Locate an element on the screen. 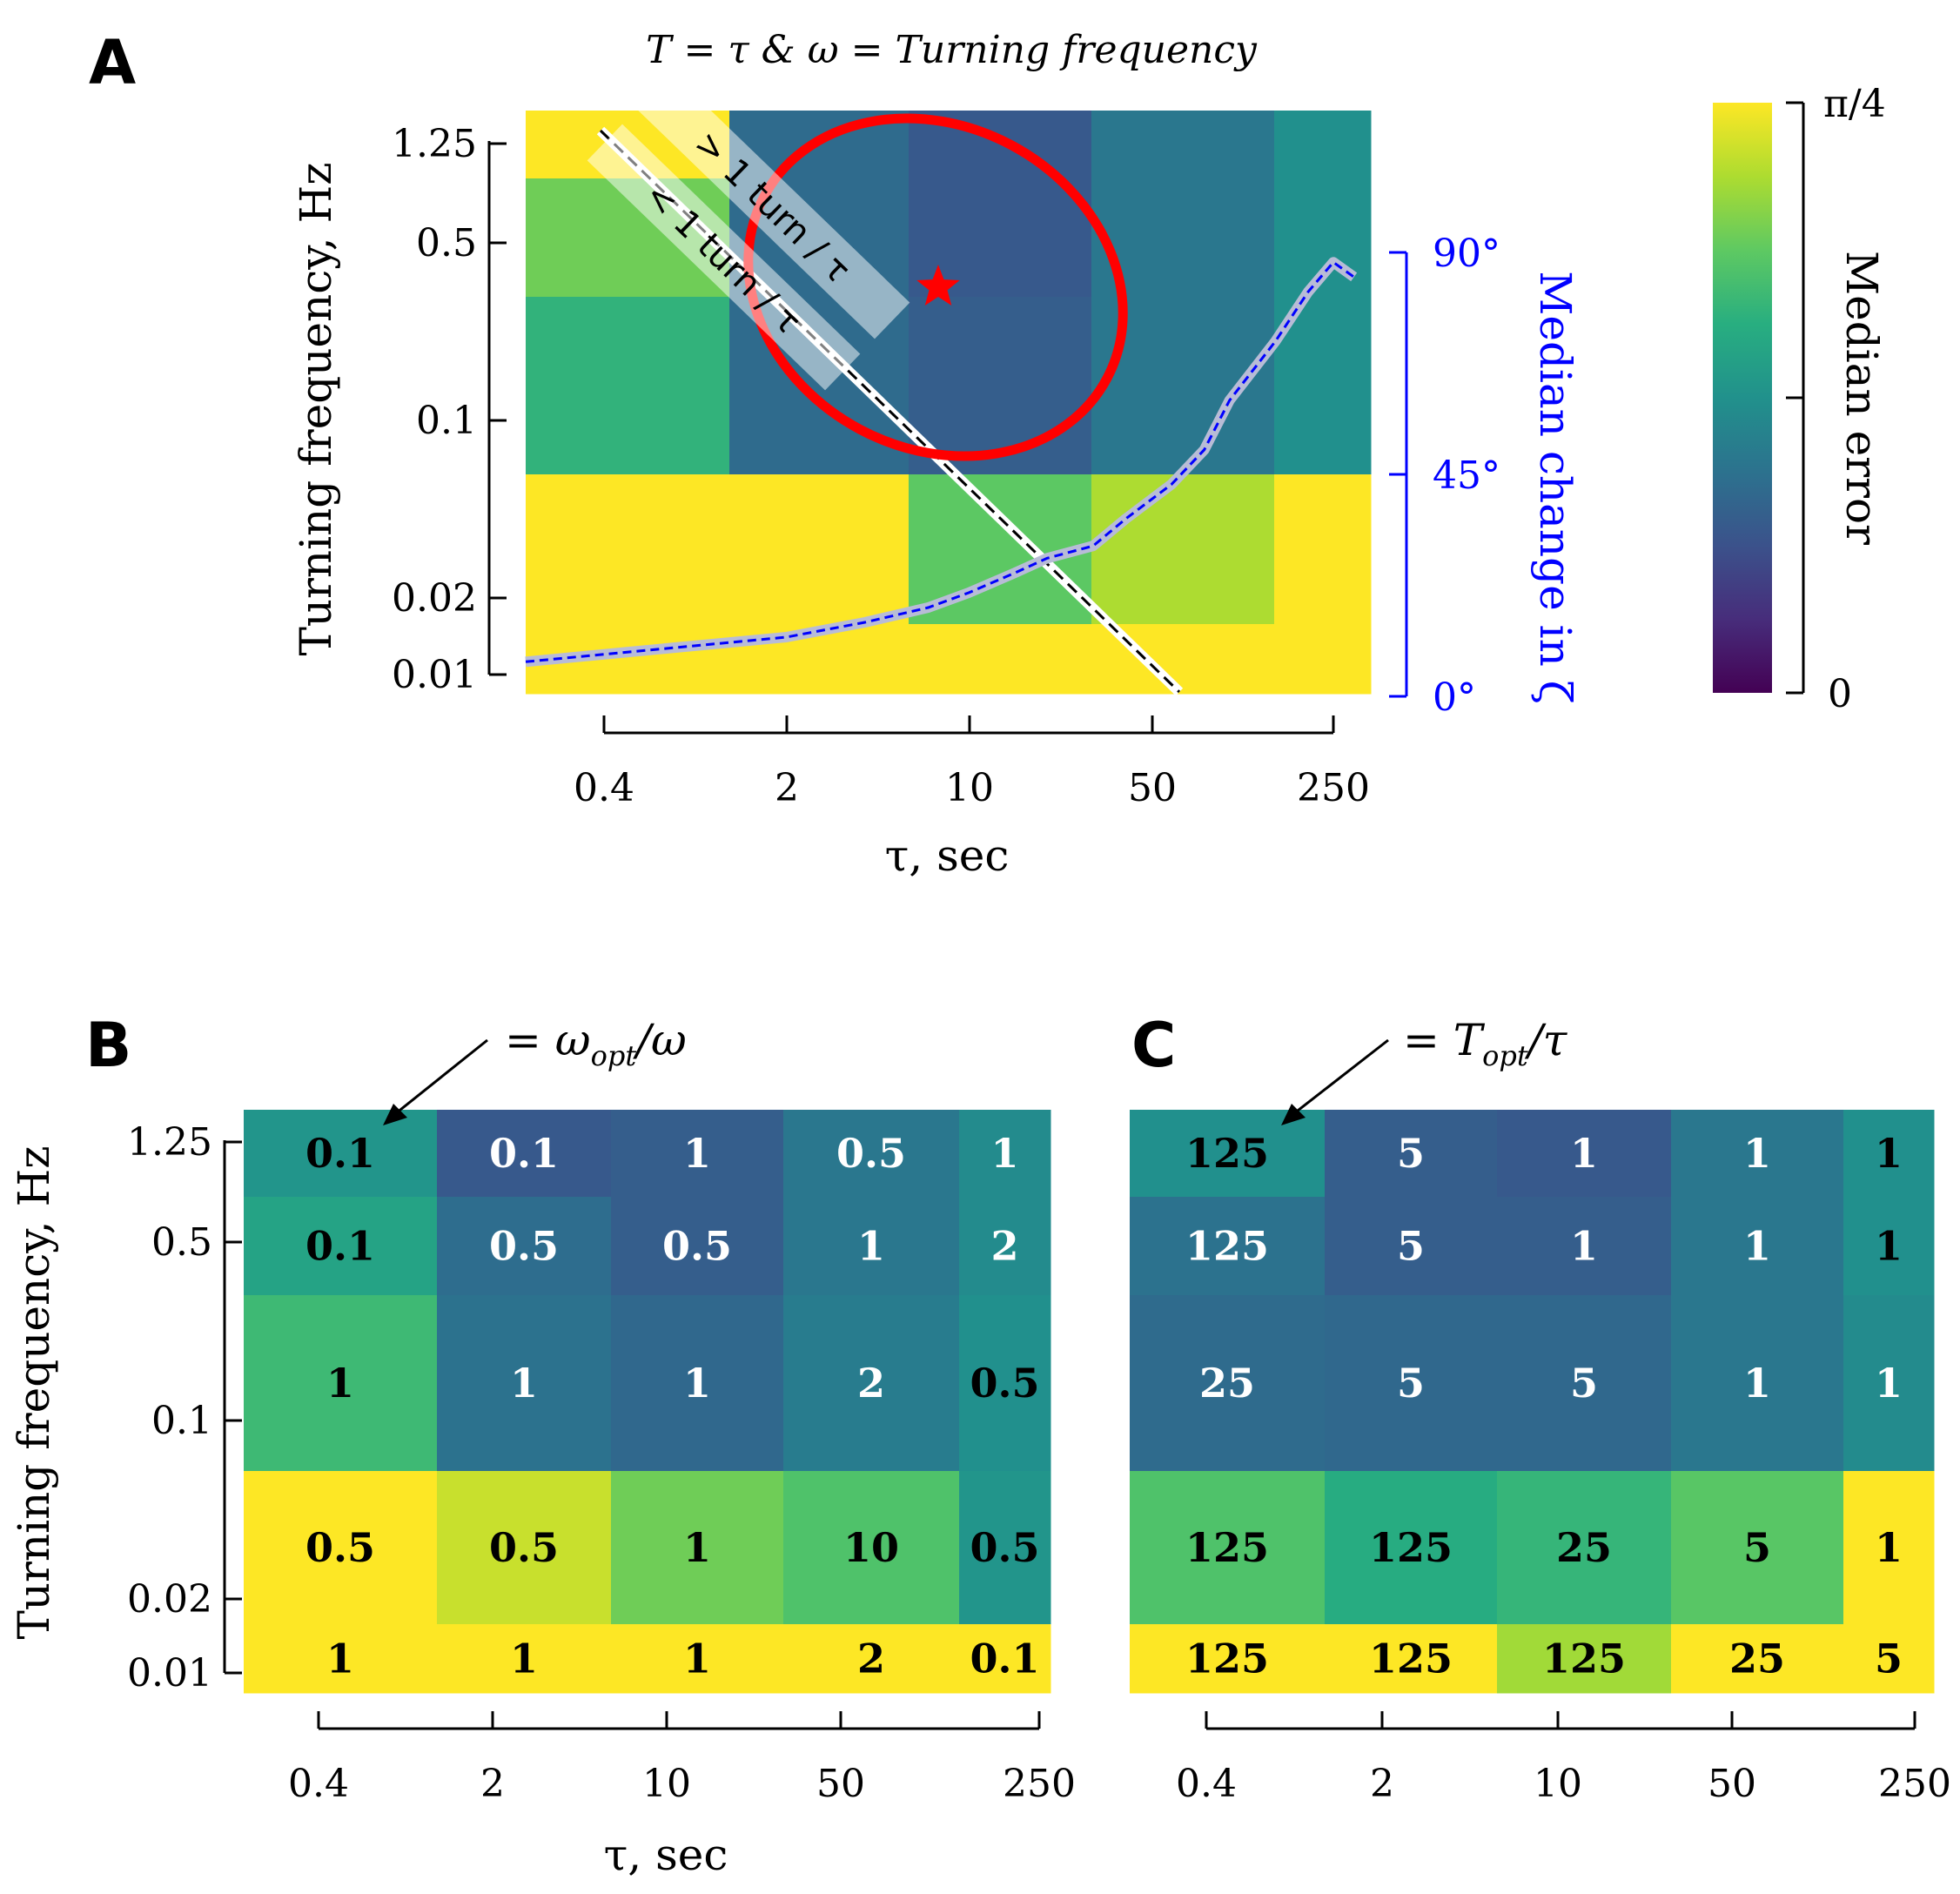  panel-a-xlabel: τ, sec is located at coordinates (947, 855).